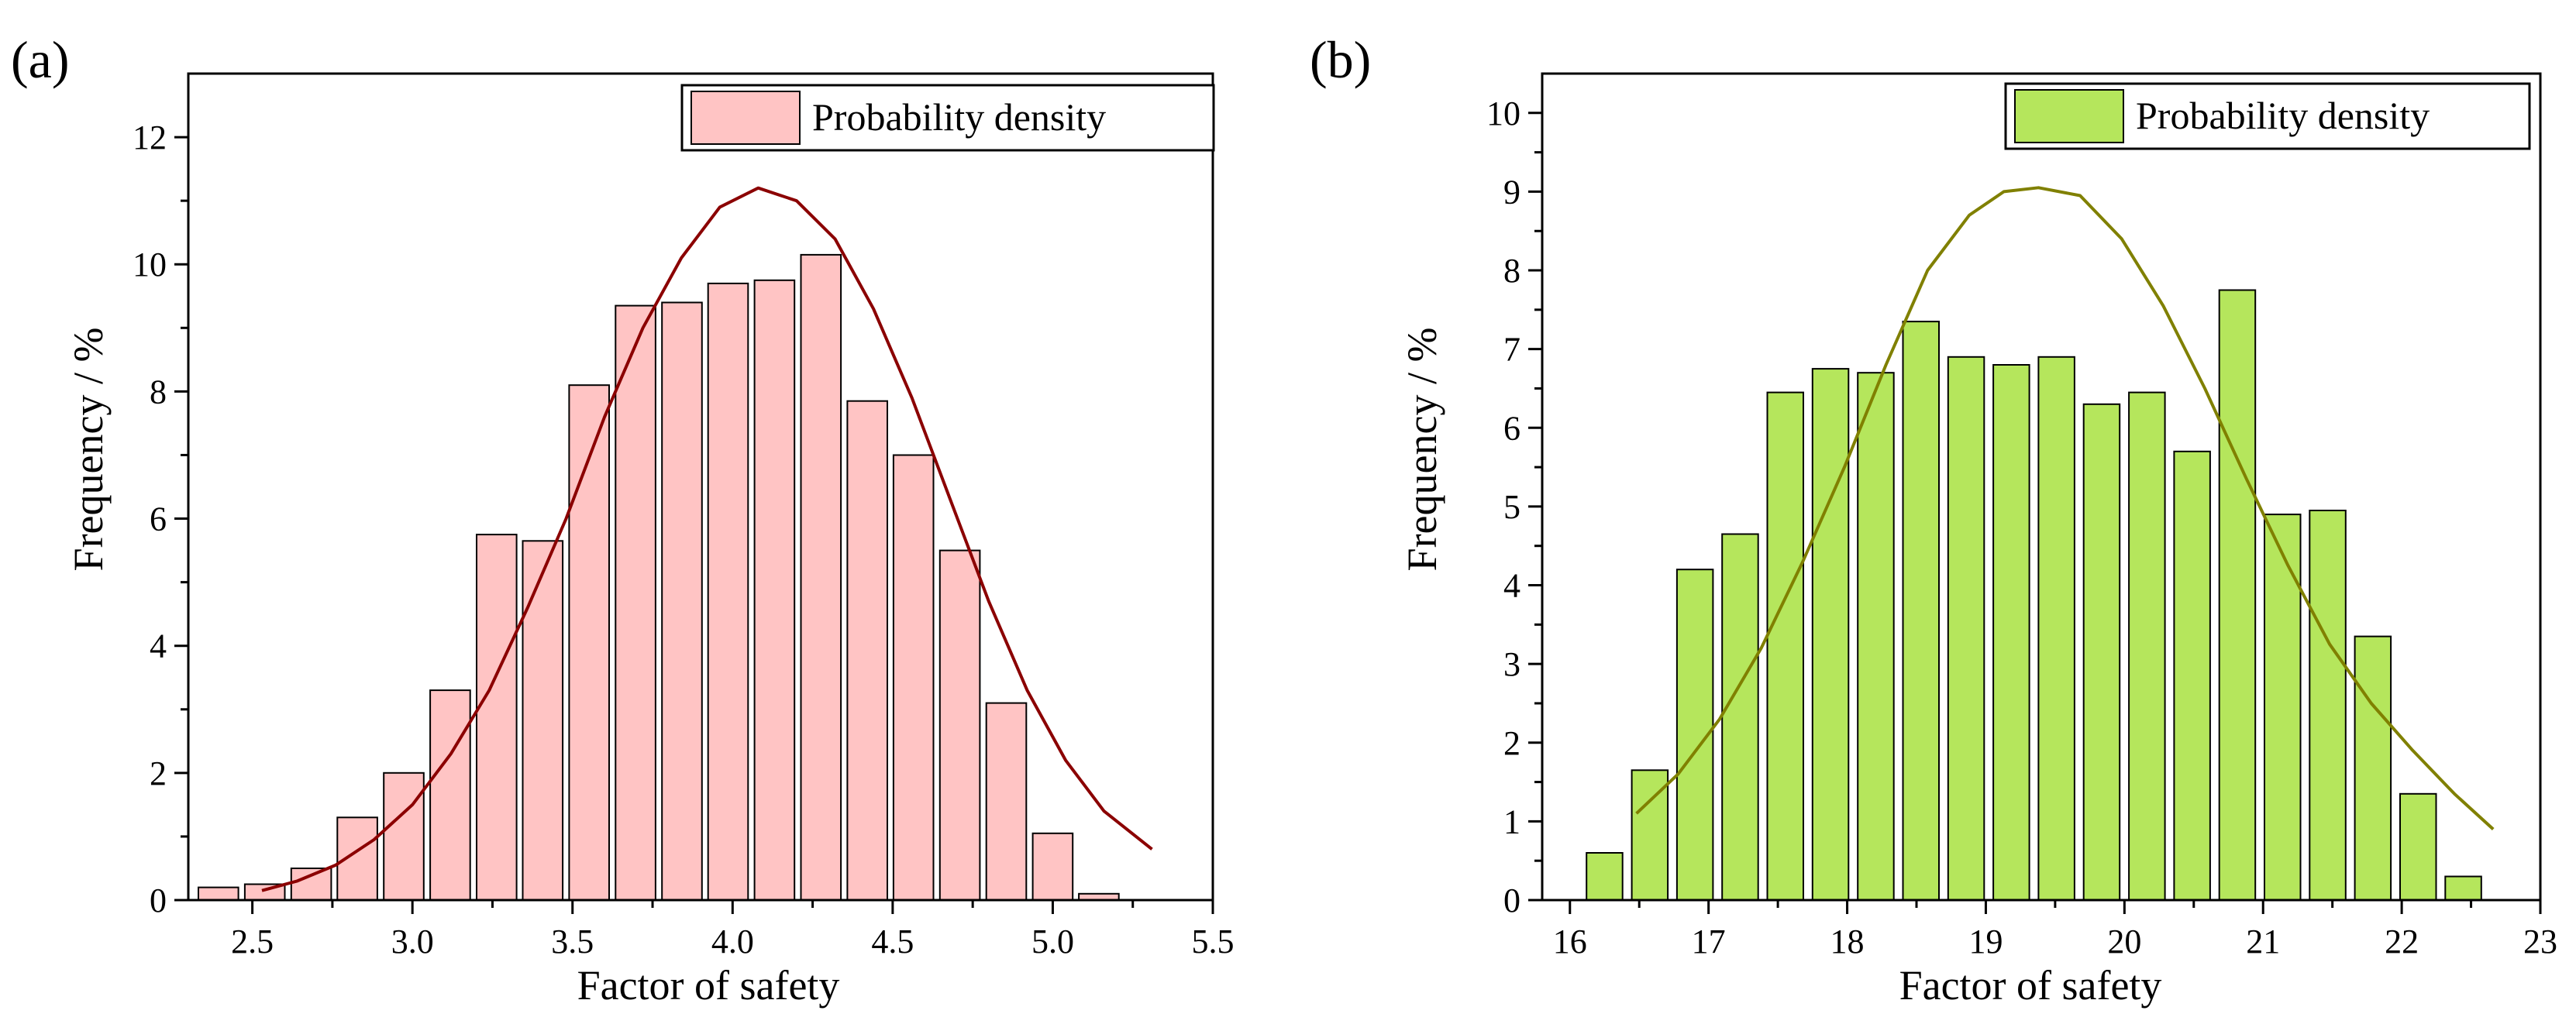 This screenshot has width=2576, height=1031. What do you see at coordinates (1511, 507) in the screenshot?
I see `y-tick-label-b-5: 5` at bounding box center [1511, 507].